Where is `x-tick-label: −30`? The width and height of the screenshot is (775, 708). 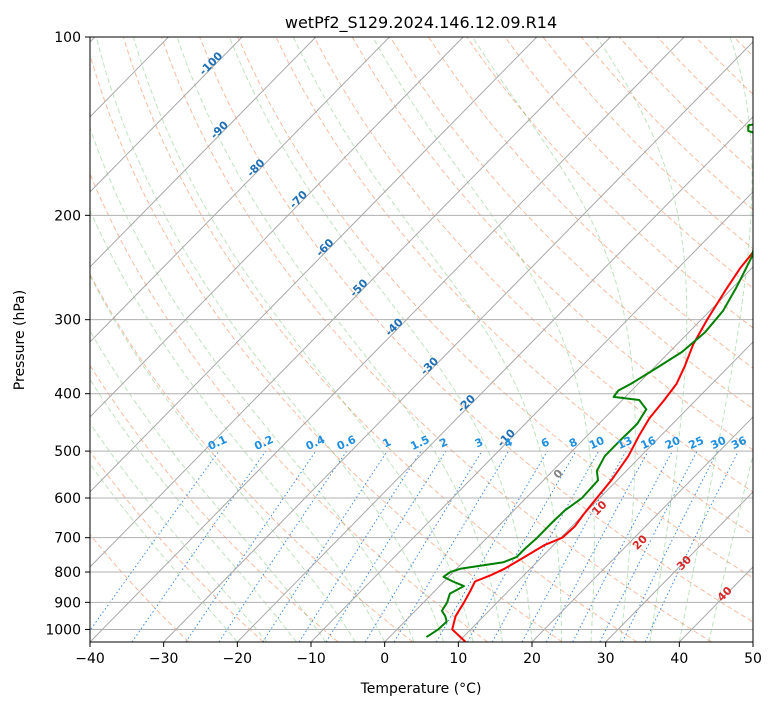 x-tick-label: −30 is located at coordinates (164, 659).